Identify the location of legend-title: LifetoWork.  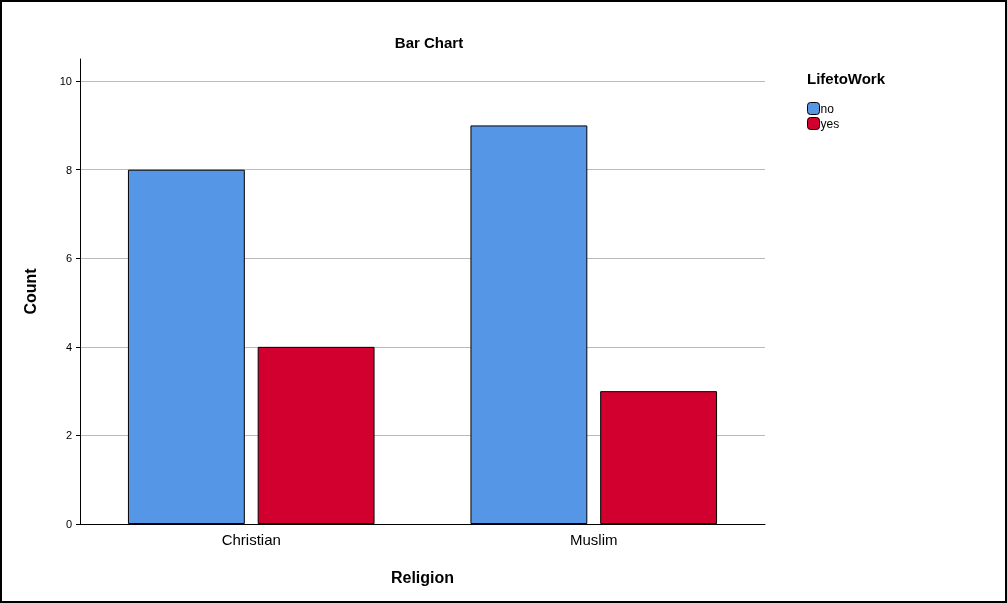
(846, 78).